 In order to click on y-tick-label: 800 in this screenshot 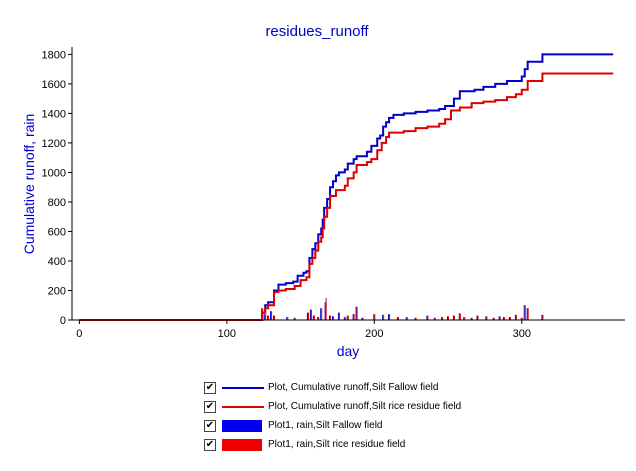, I will do `click(57, 203)`.